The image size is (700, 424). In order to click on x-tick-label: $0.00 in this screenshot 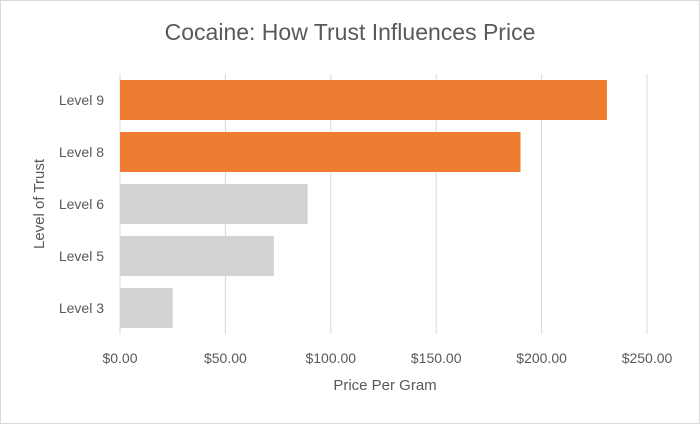, I will do `click(119, 358)`.